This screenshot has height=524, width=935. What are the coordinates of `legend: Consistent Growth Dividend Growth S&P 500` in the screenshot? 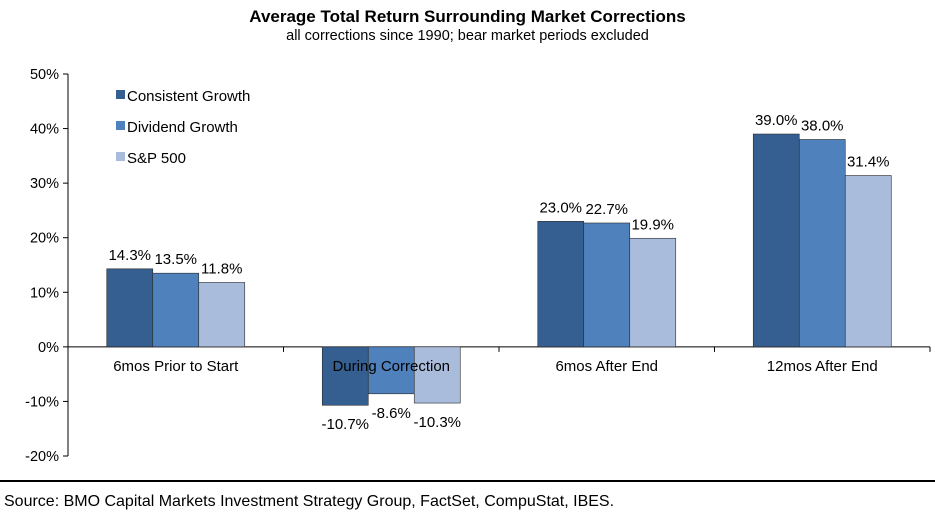 It's located at (183, 127).